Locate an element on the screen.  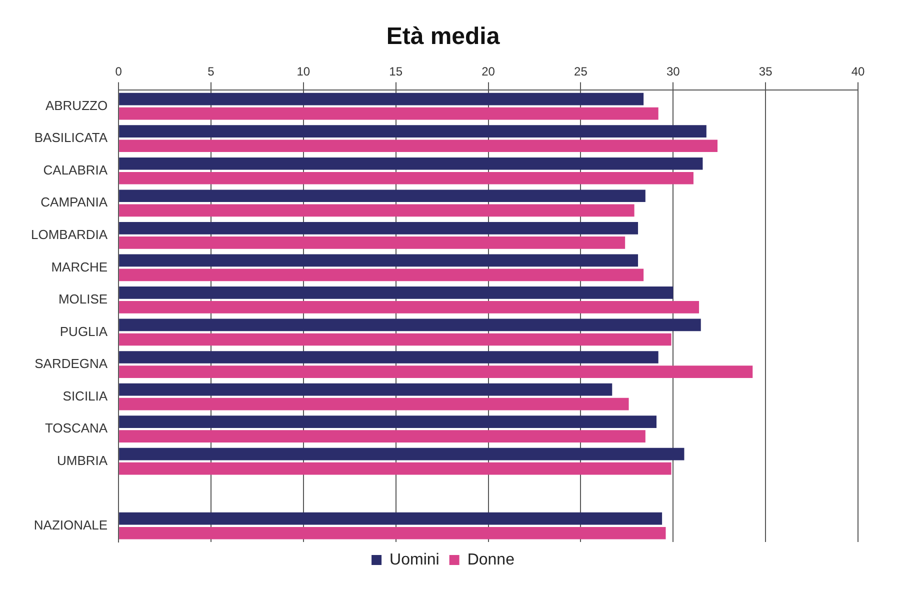
y-tick-label: NAZIONALE is located at coordinates (71, 524).